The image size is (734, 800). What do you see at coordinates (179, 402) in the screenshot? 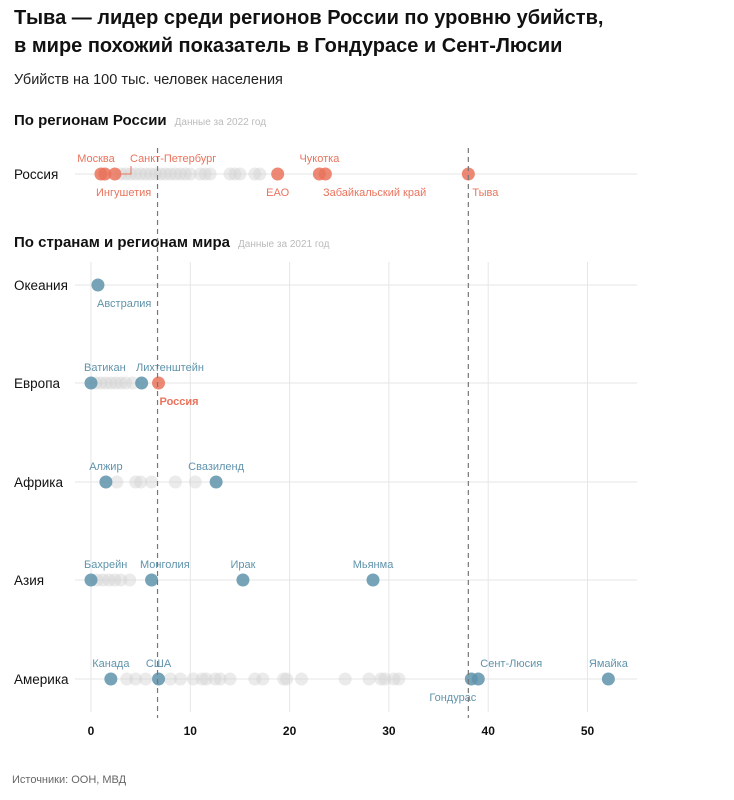
I see `point-label: Россия` at bounding box center [179, 402].